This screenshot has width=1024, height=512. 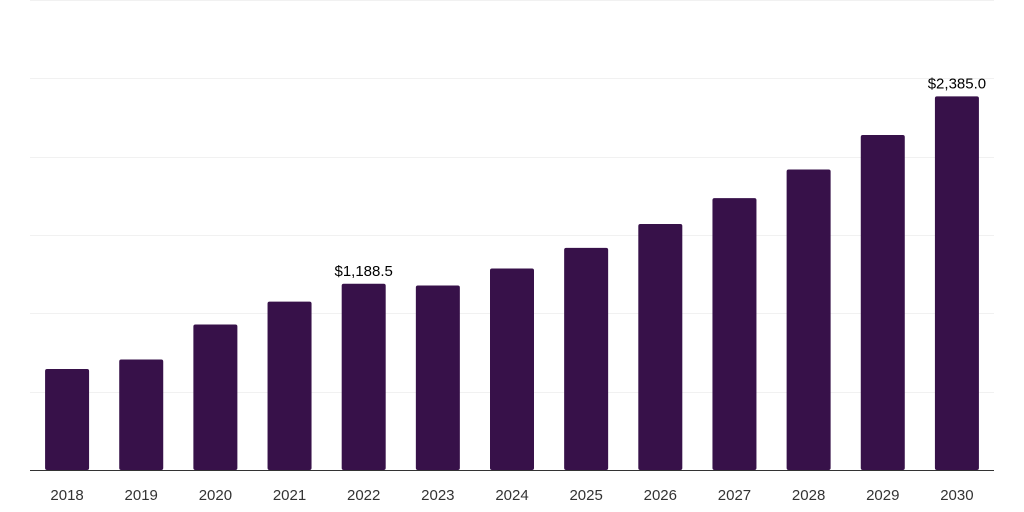 What do you see at coordinates (141, 414) in the screenshot?
I see `bar-2019` at bounding box center [141, 414].